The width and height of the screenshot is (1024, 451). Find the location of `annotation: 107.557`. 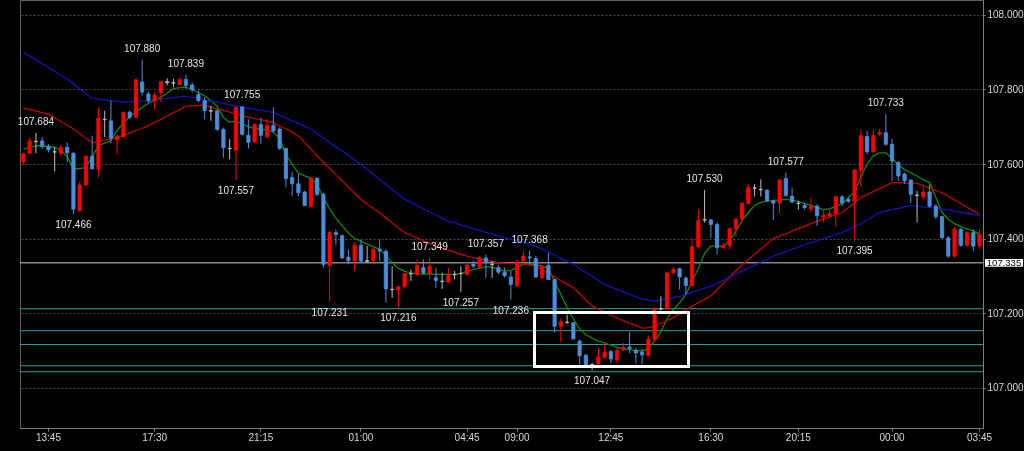

annotation: 107.557 is located at coordinates (236, 191).